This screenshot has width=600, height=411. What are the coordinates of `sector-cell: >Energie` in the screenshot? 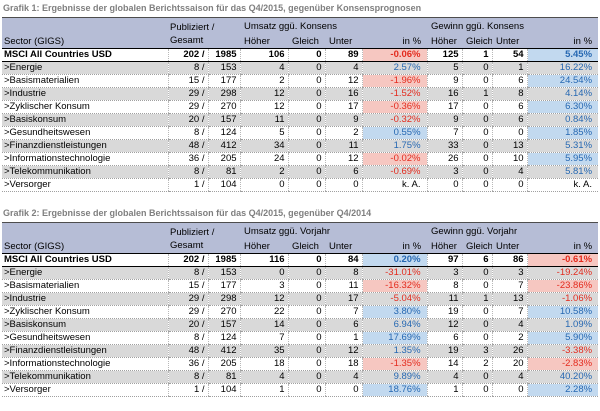 It's located at (85, 68).